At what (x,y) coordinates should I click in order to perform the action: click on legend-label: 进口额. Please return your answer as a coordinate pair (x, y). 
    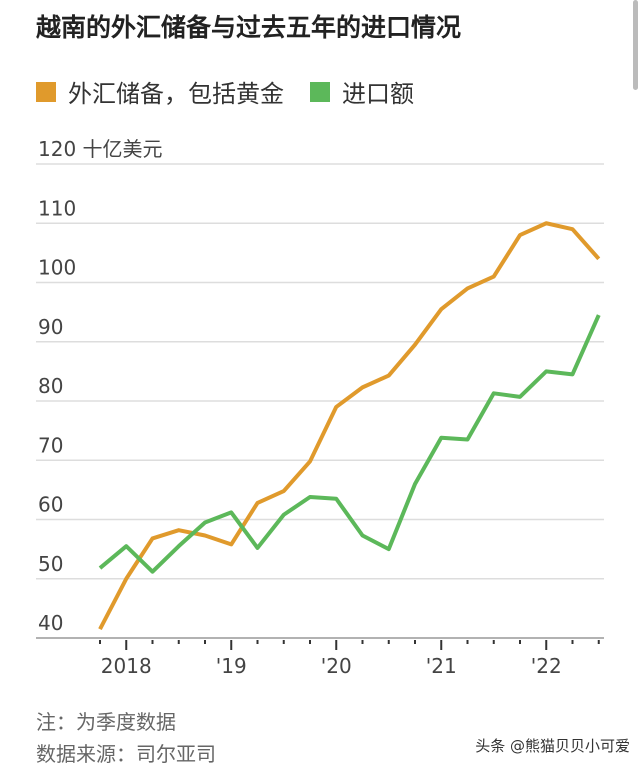
    Looking at the image, I should click on (378, 94).